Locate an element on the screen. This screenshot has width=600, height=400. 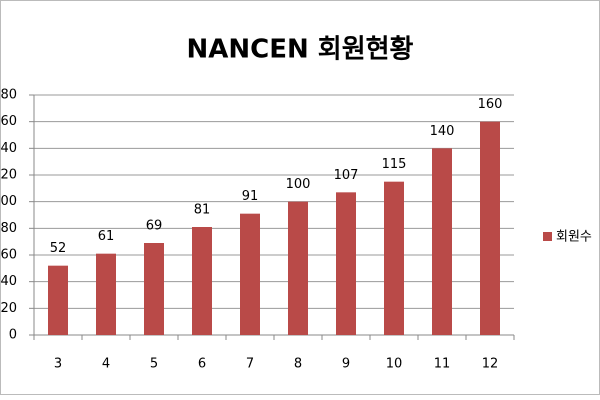
x-tick-label: 9 is located at coordinates (346, 364).